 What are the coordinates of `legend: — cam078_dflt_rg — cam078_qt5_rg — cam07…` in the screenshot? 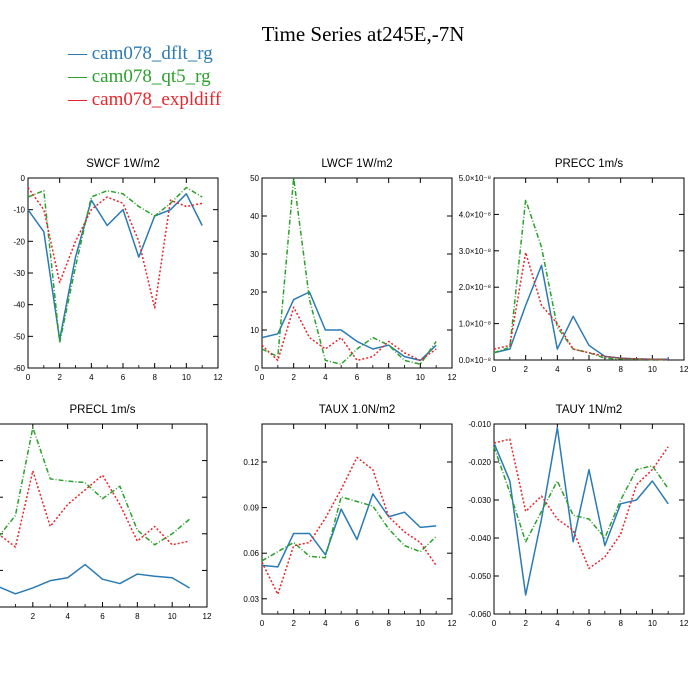 It's located at (144, 76).